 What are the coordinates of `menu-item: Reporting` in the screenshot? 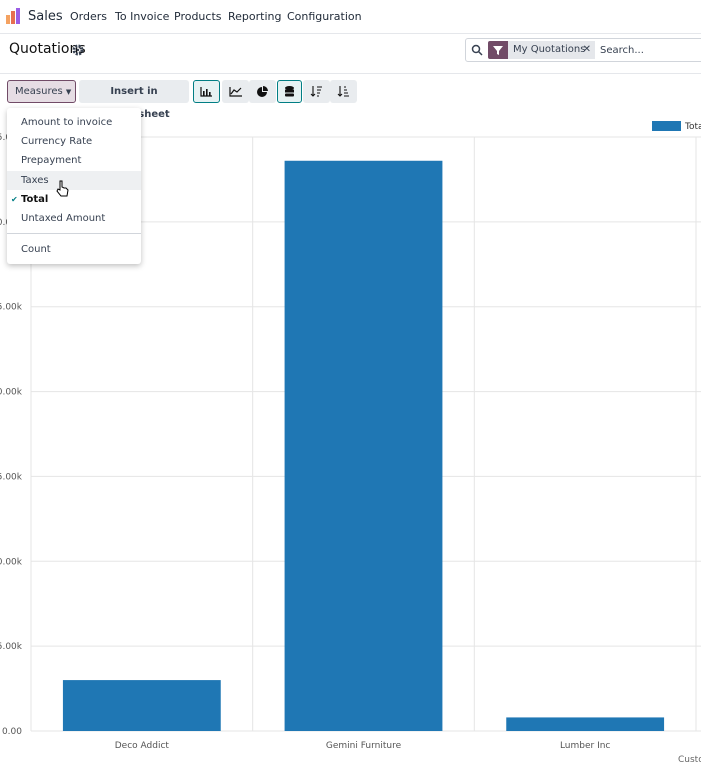 It's located at (255, 16).